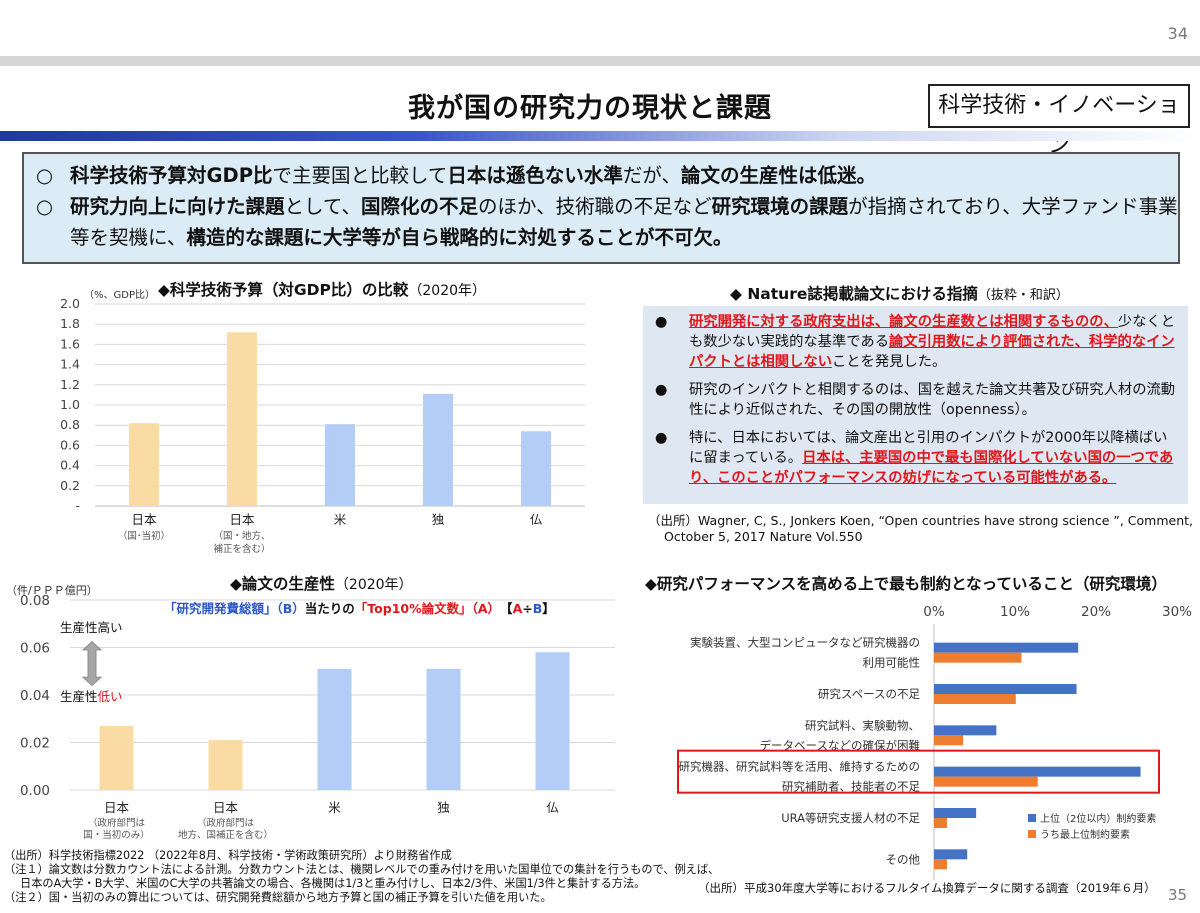 The image size is (1200, 913). Describe the element at coordinates (1098, 818) in the screenshot. I see `legend-label: 上位（2位以内）制約要素` at that location.